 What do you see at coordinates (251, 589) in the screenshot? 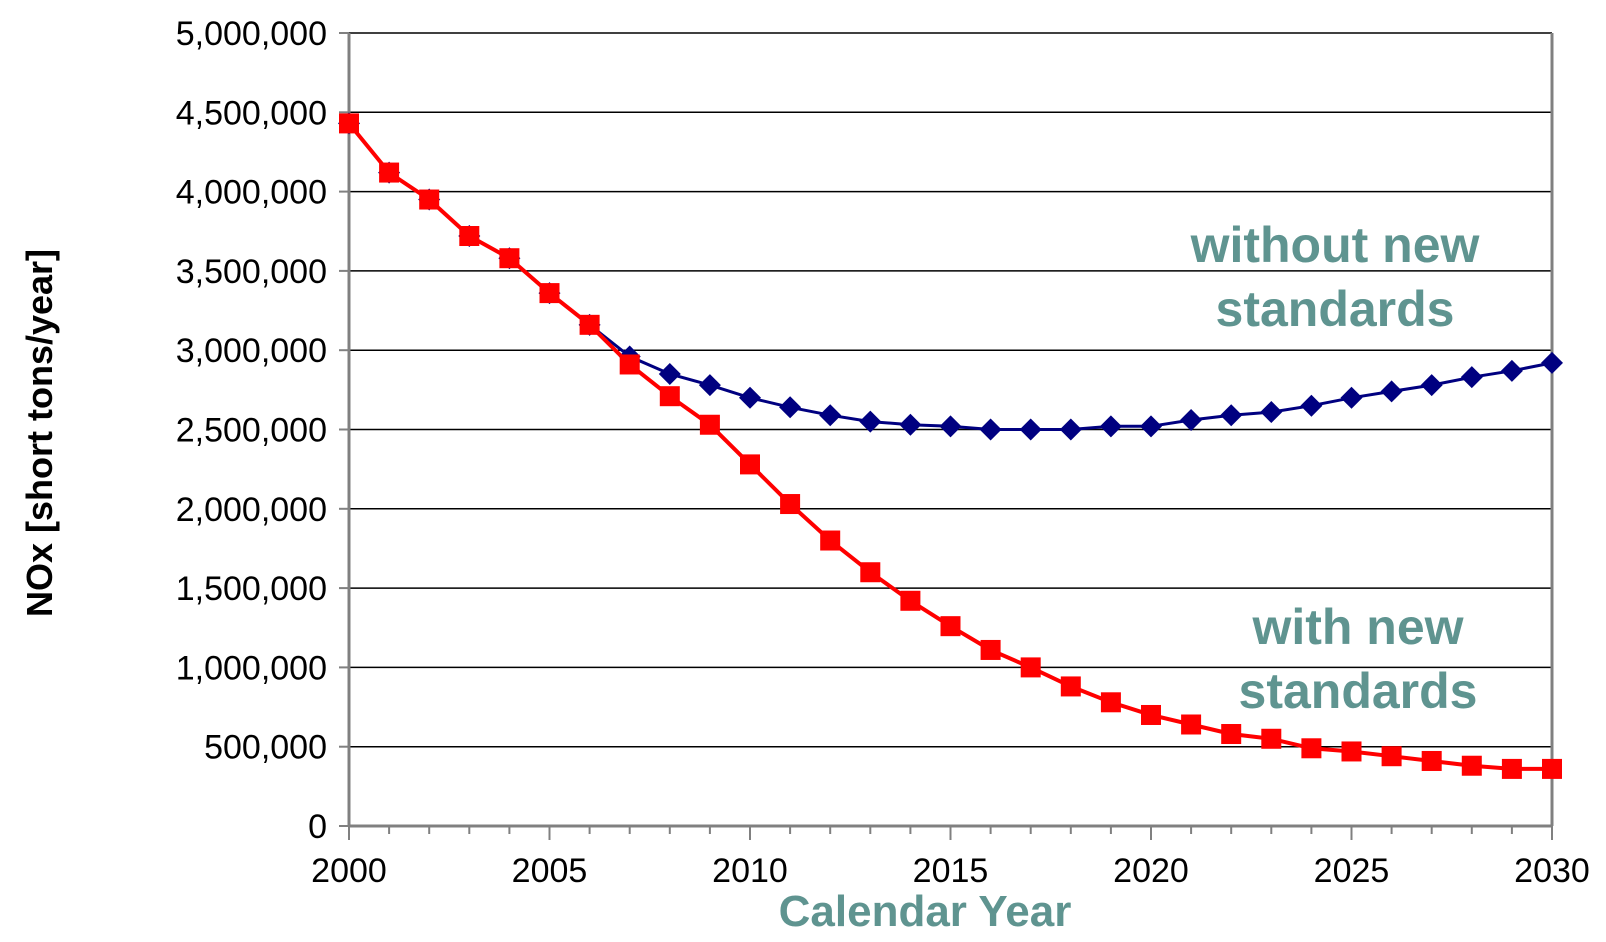
I see `y-tick-label: 1,500,000` at bounding box center [251, 589].